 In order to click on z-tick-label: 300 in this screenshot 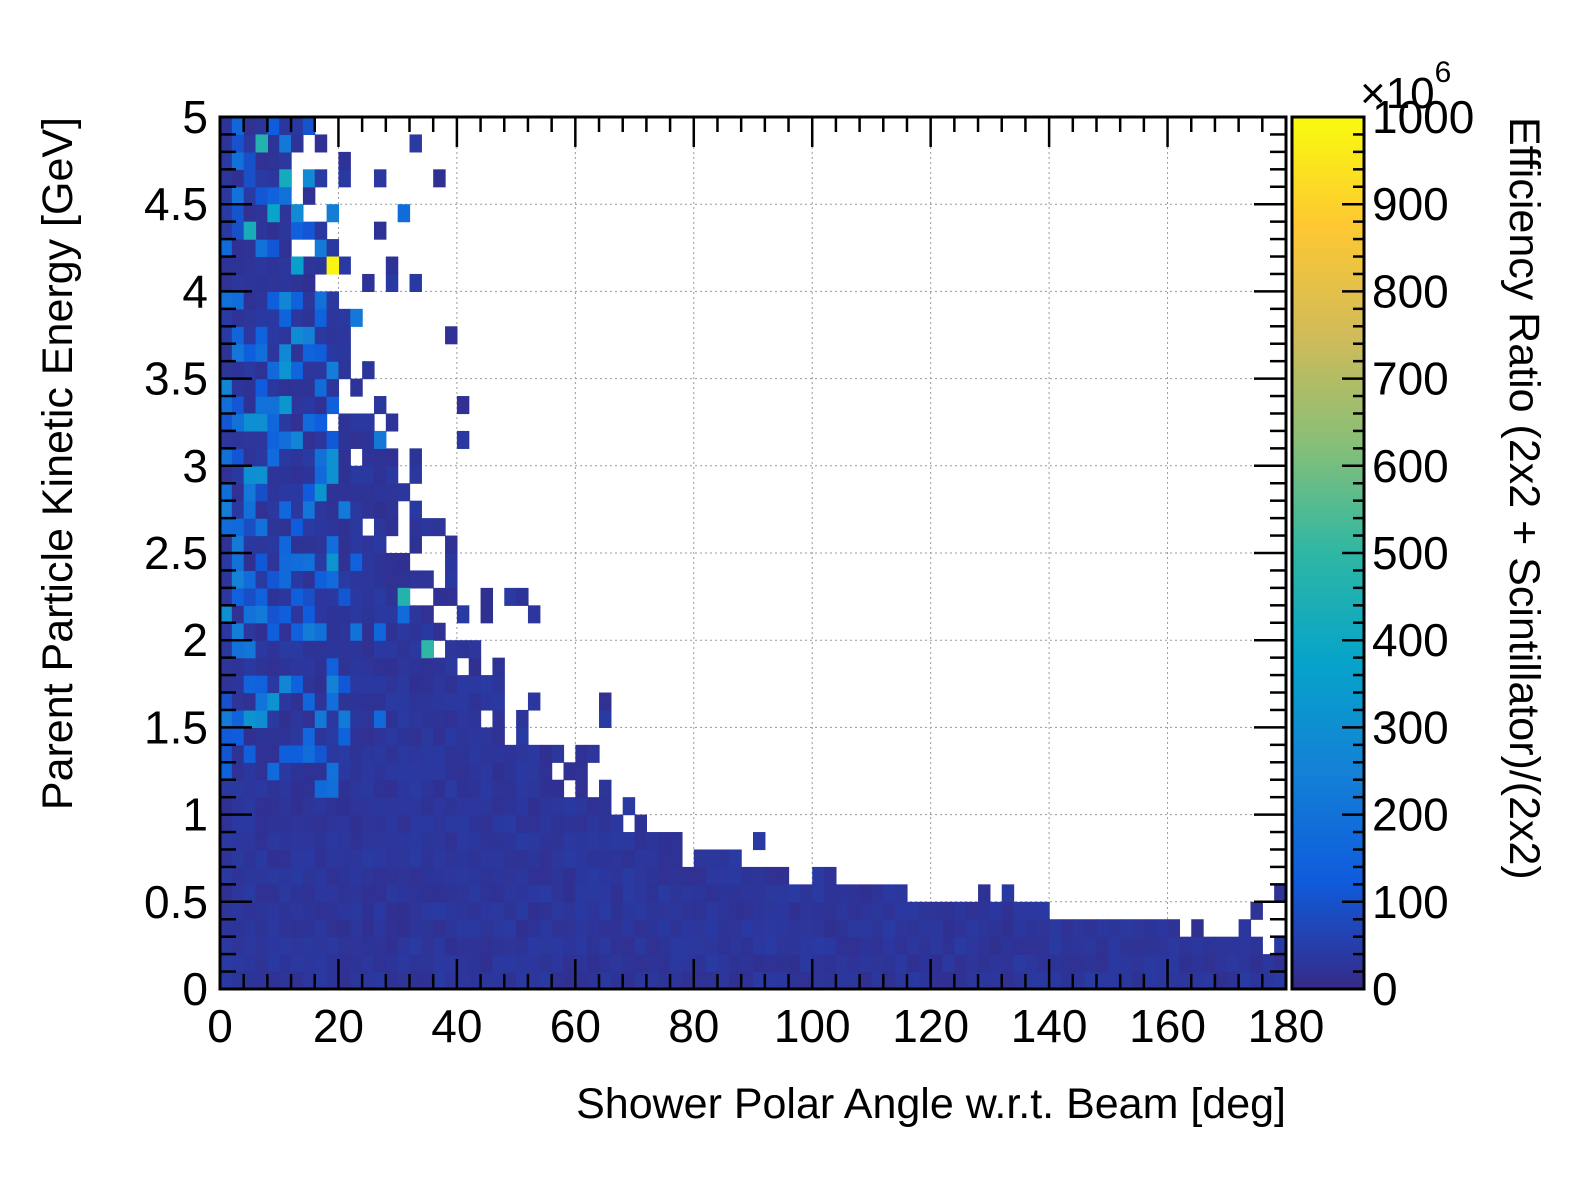, I will do `click(1410, 727)`.